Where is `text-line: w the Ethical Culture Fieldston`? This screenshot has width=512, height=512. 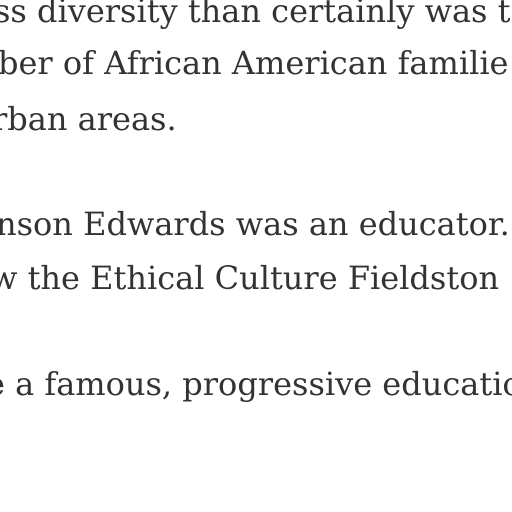
text-line: w the Ethical Culture Fieldston is located at coordinates (250, 278).